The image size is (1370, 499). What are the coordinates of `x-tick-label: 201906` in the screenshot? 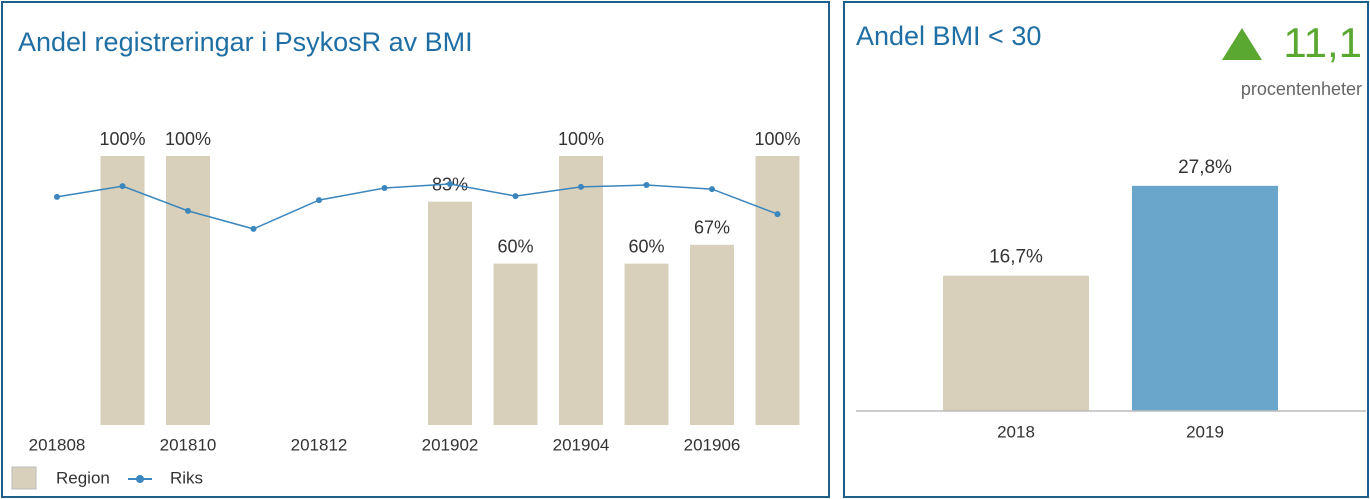 It's located at (712, 444).